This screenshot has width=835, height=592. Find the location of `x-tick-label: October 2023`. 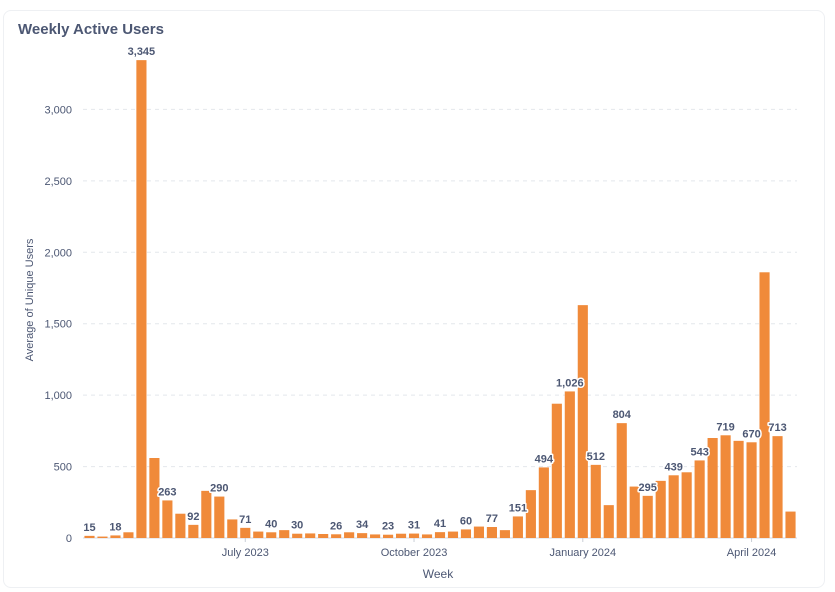

x-tick-label: October 2023 is located at coordinates (414, 553).